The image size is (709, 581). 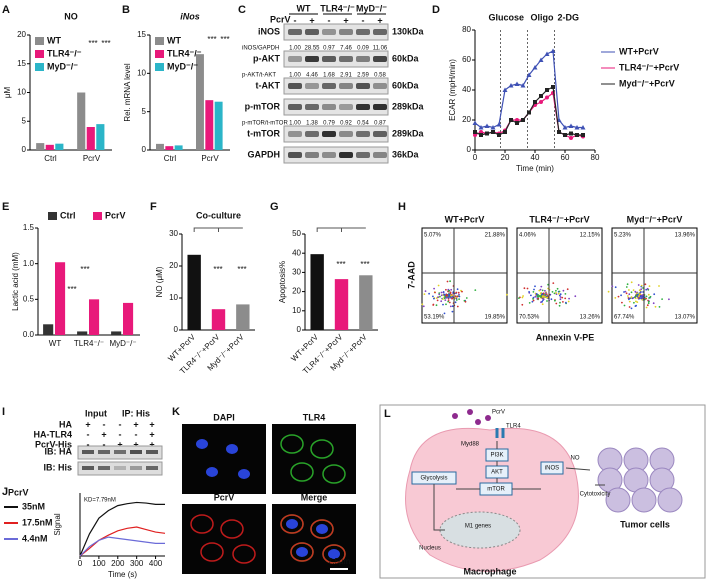 I want to click on band-label: t-mTOR, so click(x=263, y=133).